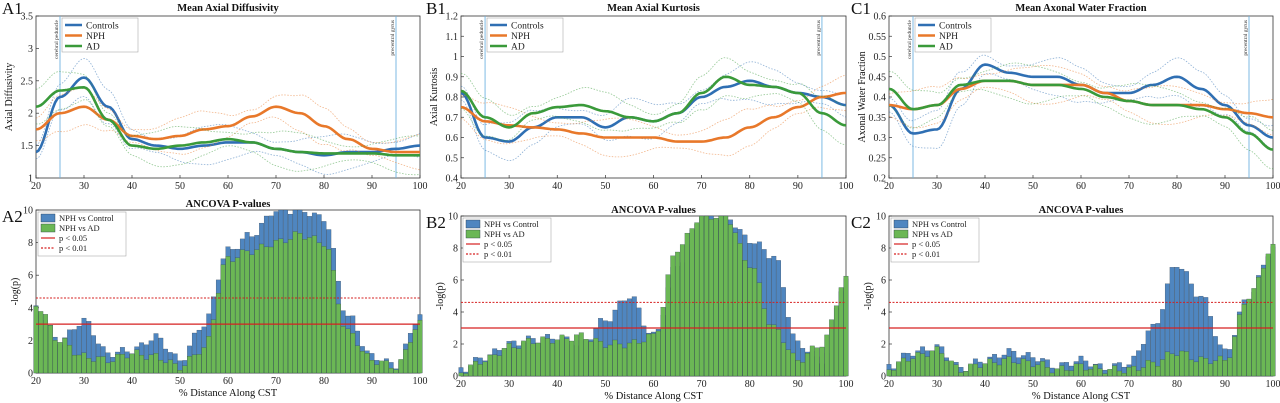 The image size is (1280, 403). I want to click on legend-label: AD, so click(518, 48).